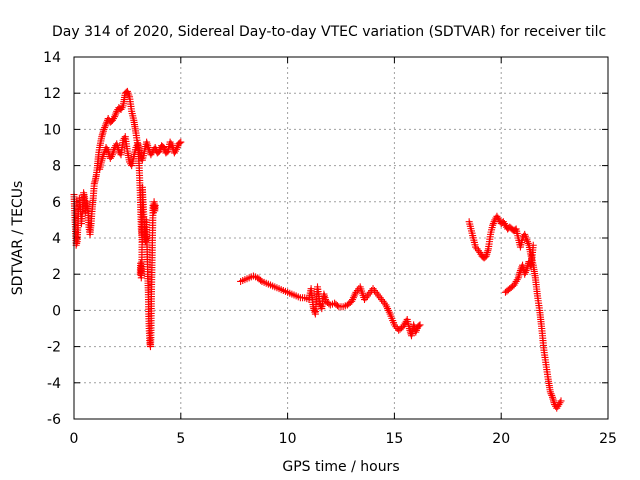 The width and height of the screenshot is (640, 480). What do you see at coordinates (52, 58) in the screenshot?
I see `y-tick-label: 14` at bounding box center [52, 58].